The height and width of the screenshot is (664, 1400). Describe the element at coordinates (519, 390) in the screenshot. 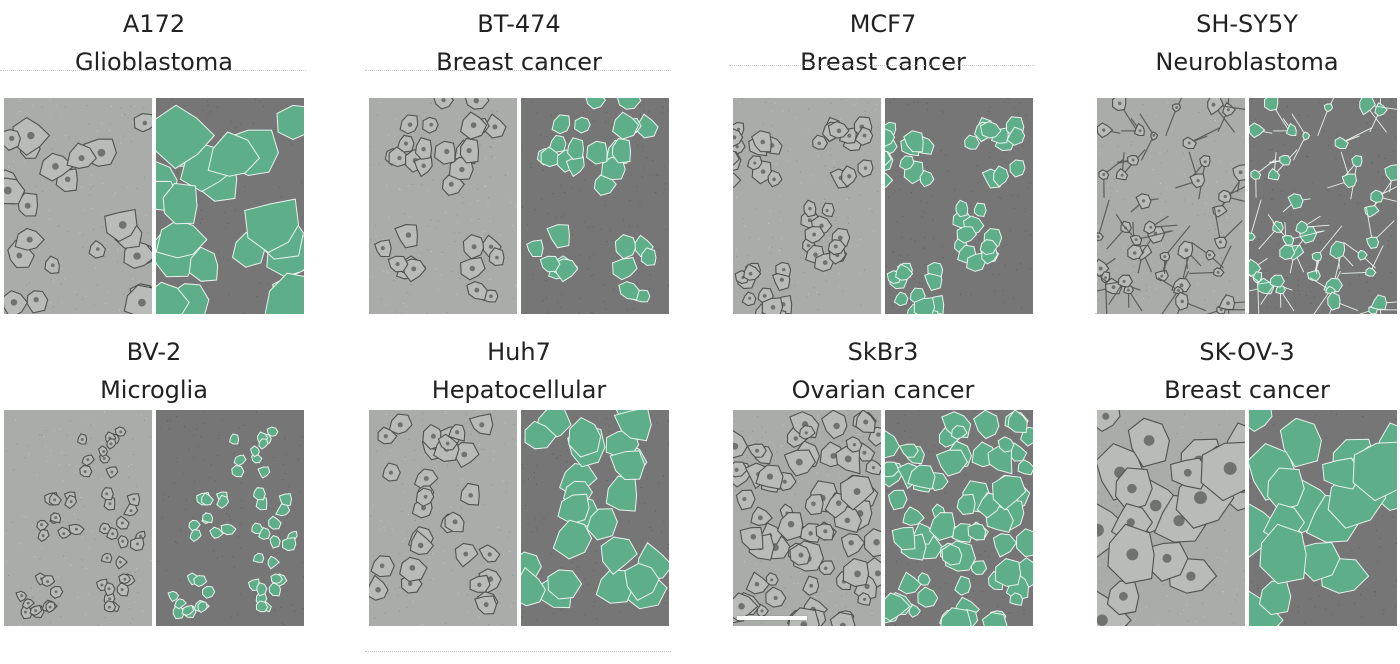

I see `panel-subtitle: Hepatocellular` at that location.